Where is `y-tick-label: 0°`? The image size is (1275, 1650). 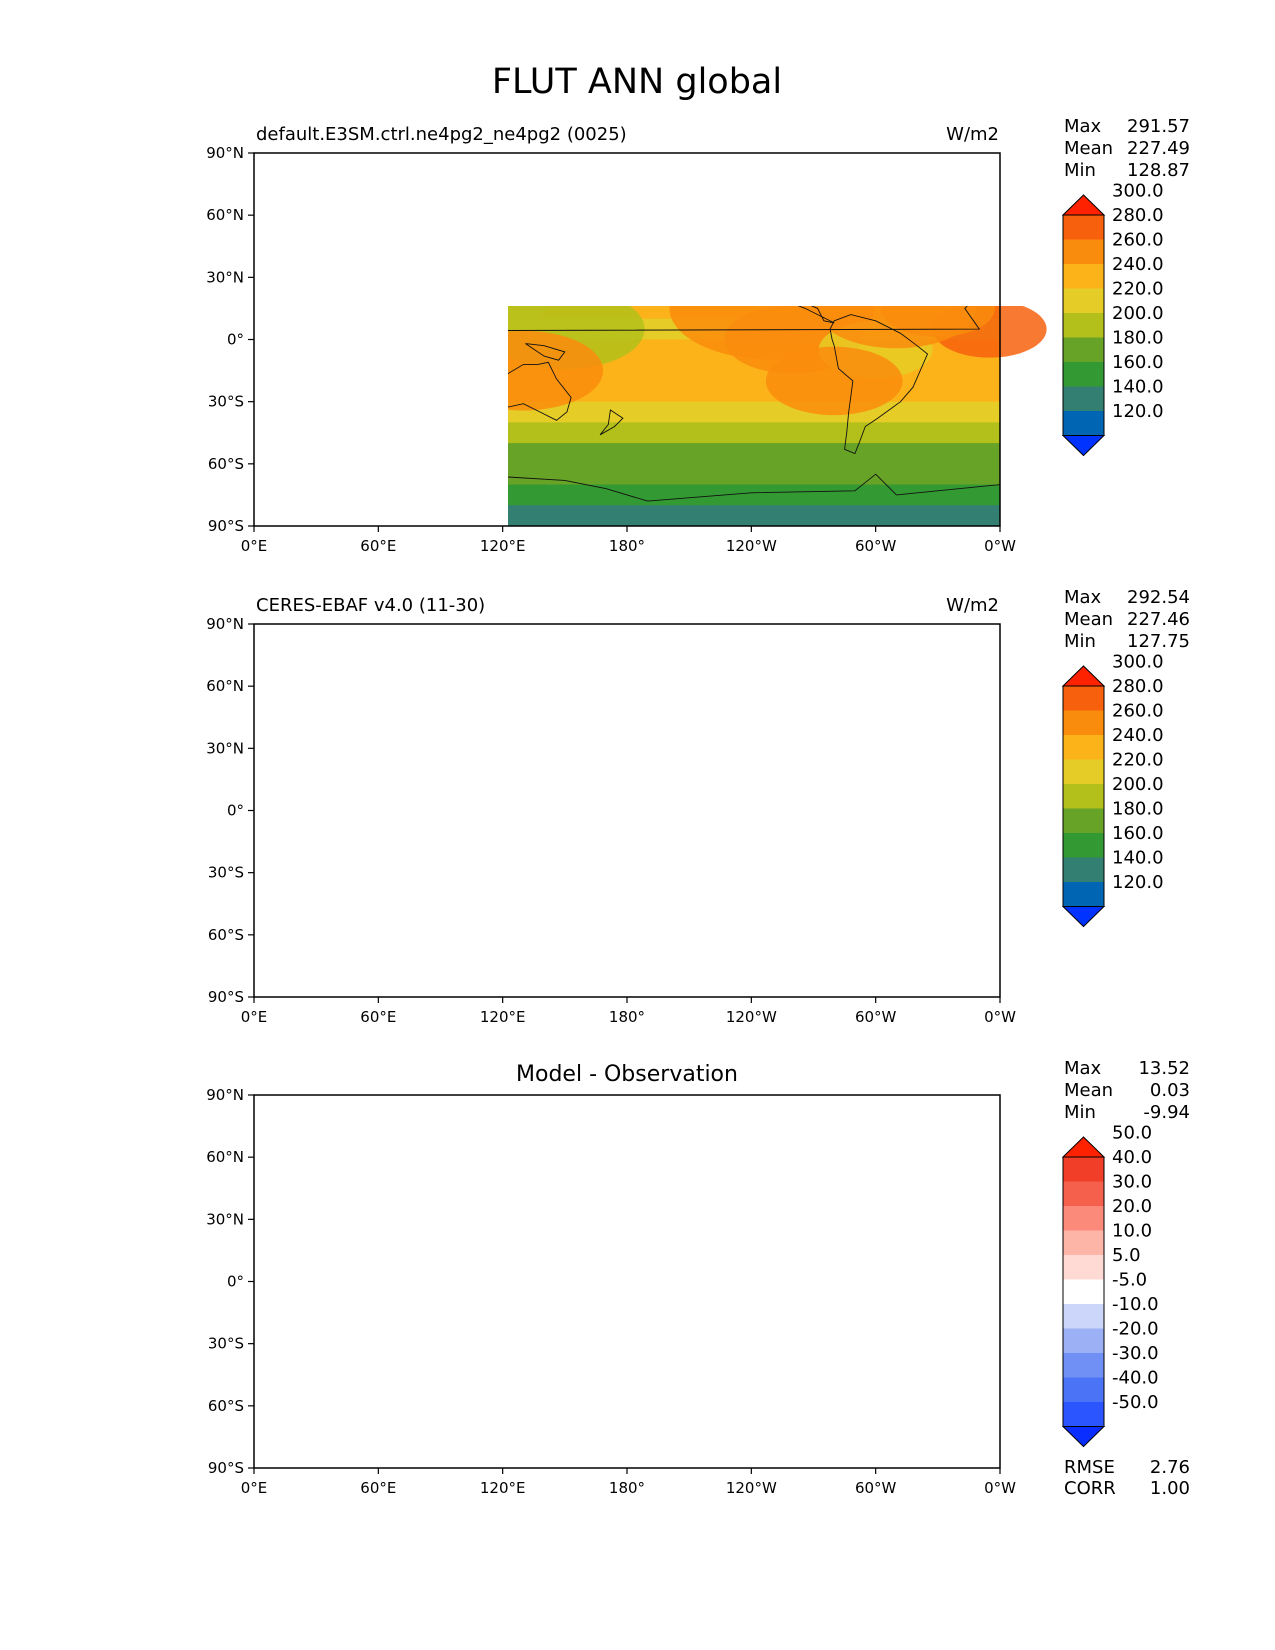 y-tick-label: 0° is located at coordinates (235, 340).